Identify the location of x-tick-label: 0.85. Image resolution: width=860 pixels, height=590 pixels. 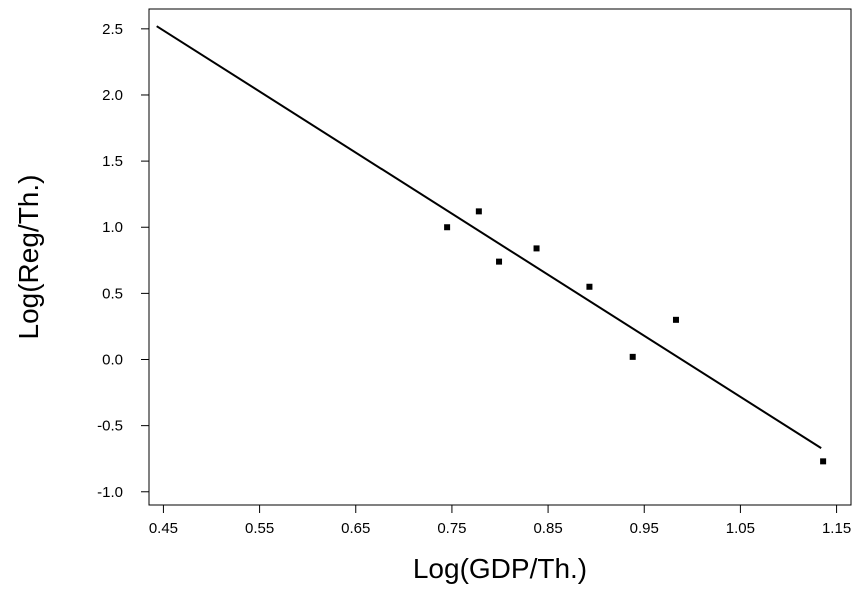
(547, 528).